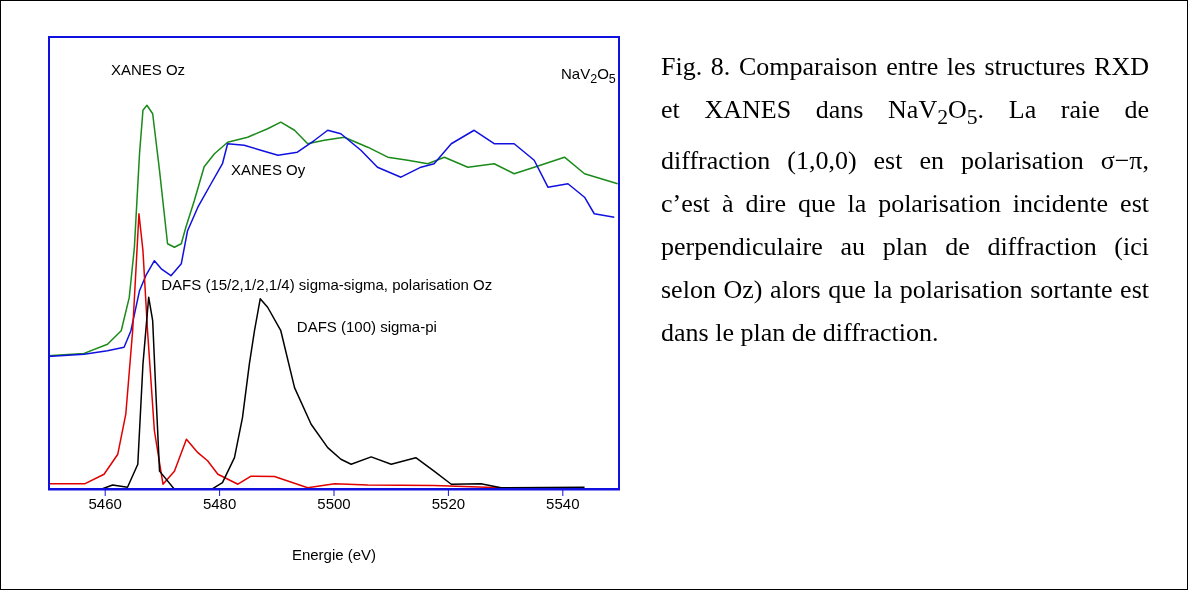 Image resolution: width=1188 pixels, height=590 pixels. What do you see at coordinates (105, 503) in the screenshot?
I see `x-tick-label: 5460` at bounding box center [105, 503].